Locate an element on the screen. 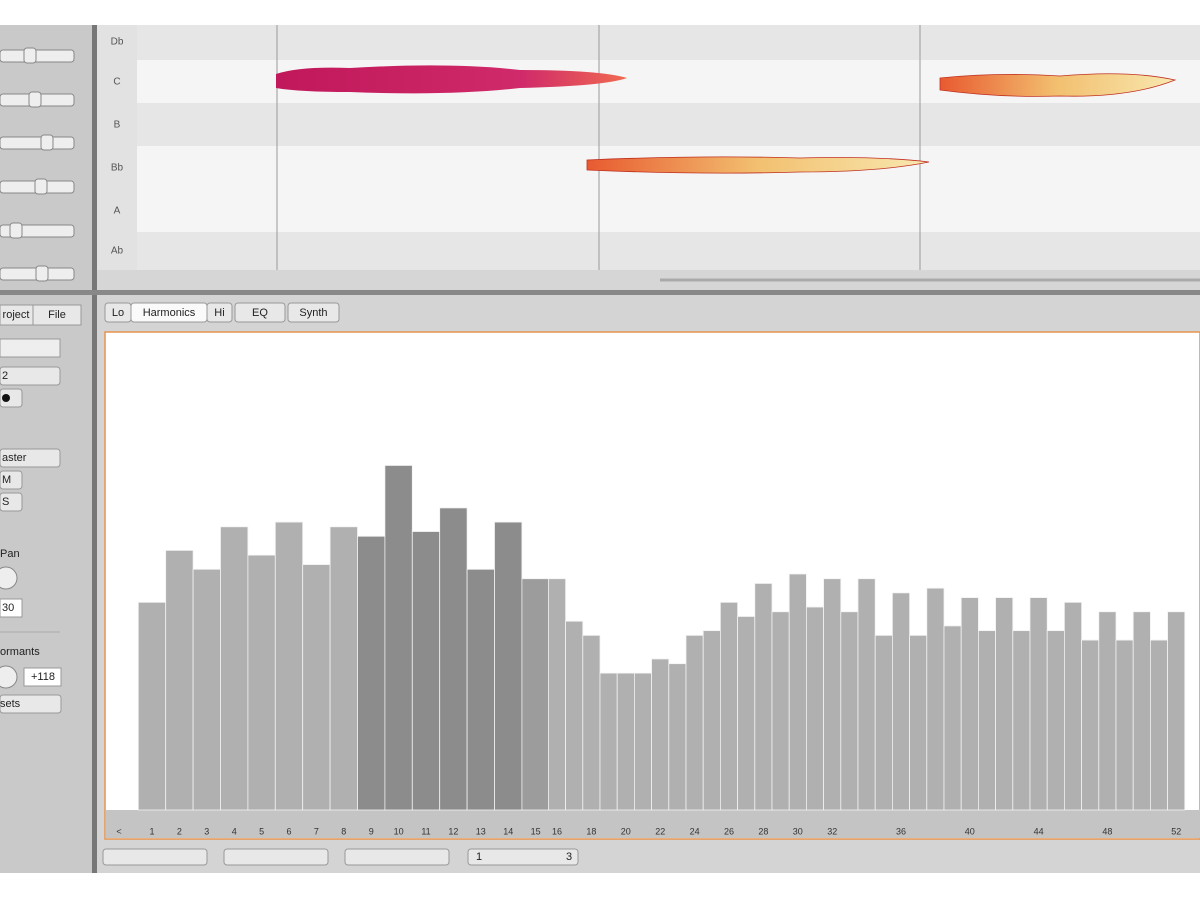 This screenshot has width=1200, height=900. harmonic-label: 10 is located at coordinates (399, 831).